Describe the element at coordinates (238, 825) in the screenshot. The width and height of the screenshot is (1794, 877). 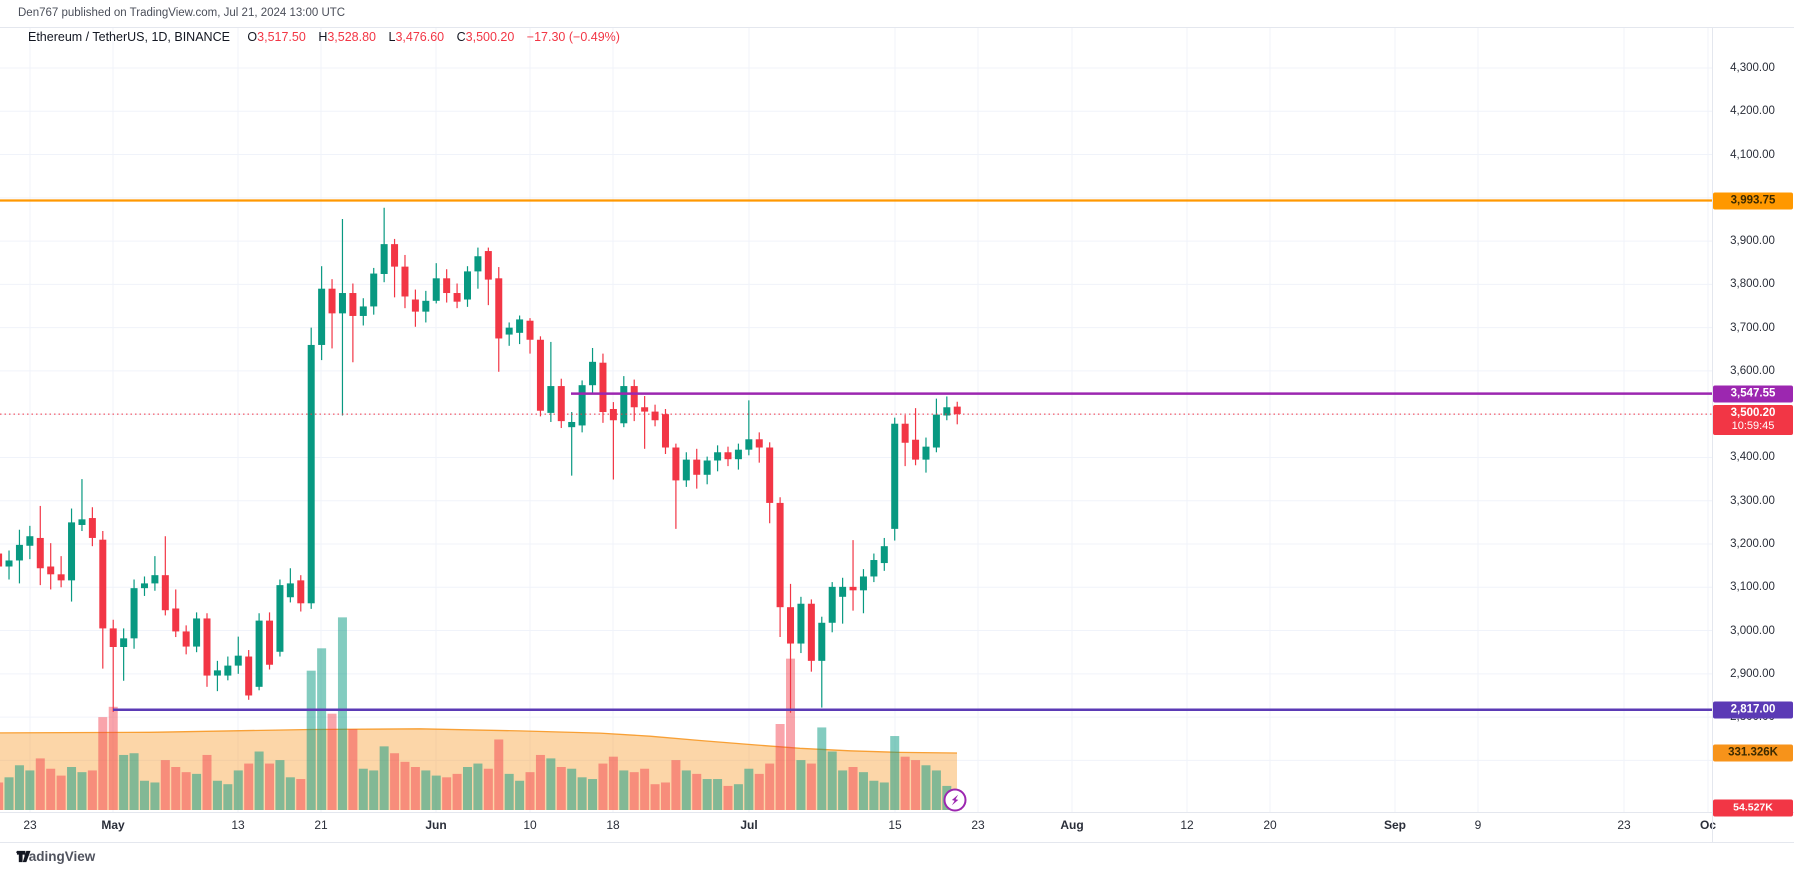
I see `time-tick-day: 13` at that location.